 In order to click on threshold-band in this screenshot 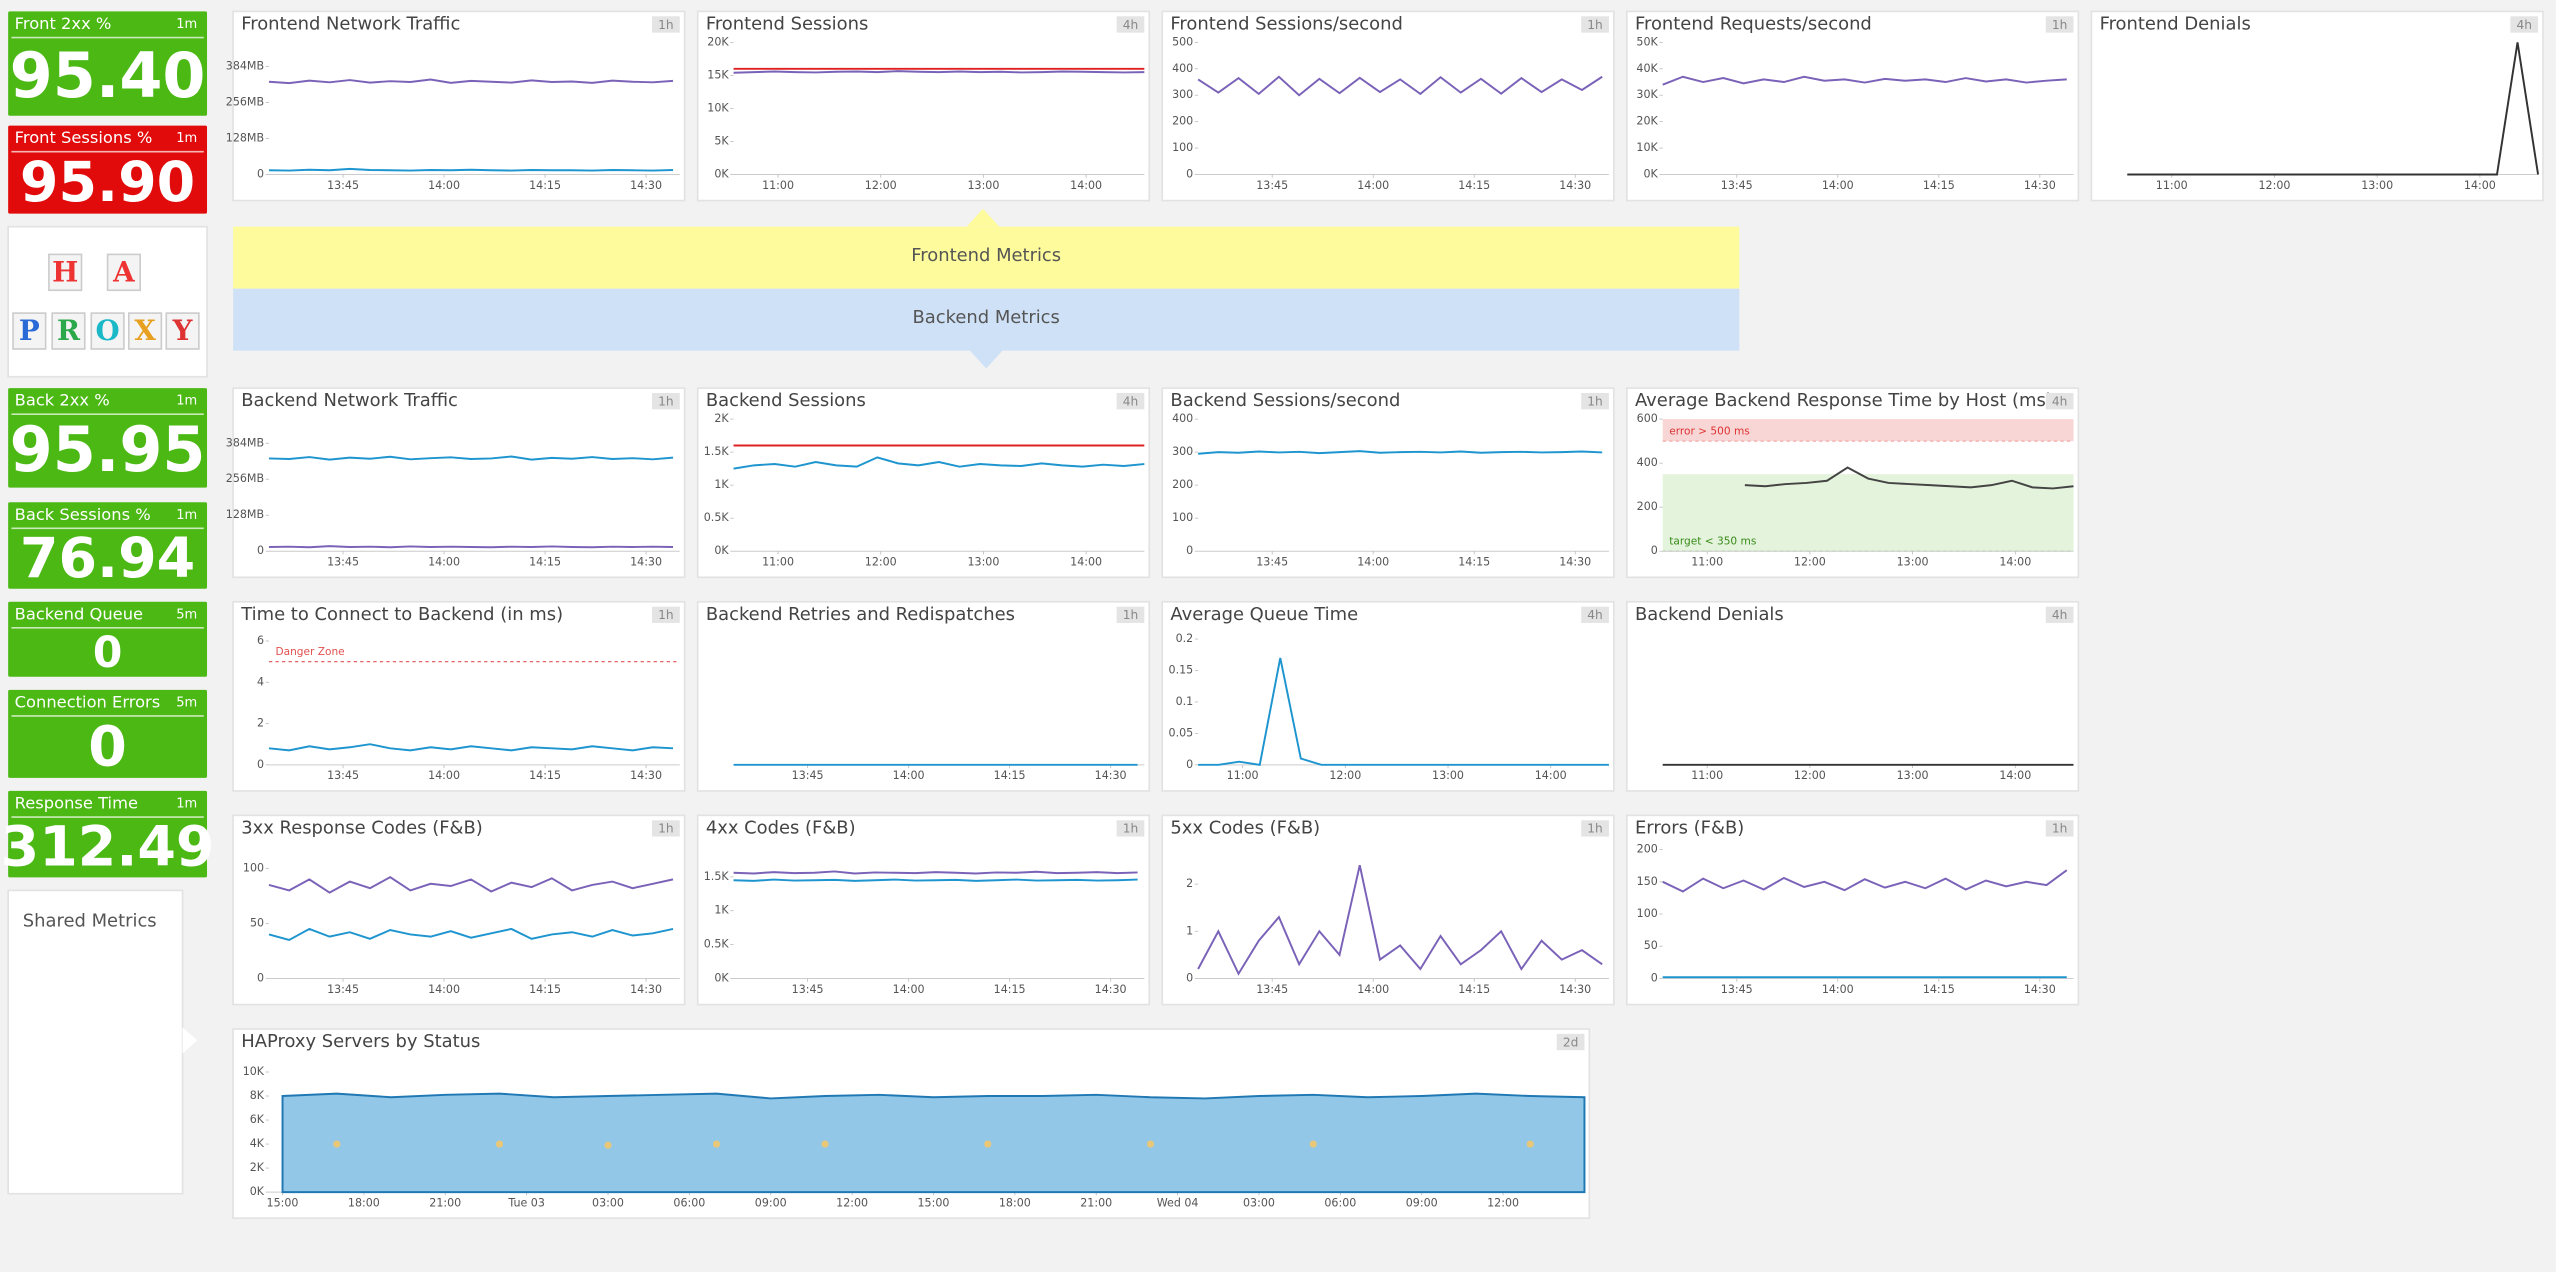, I will do `click(1868, 430)`.